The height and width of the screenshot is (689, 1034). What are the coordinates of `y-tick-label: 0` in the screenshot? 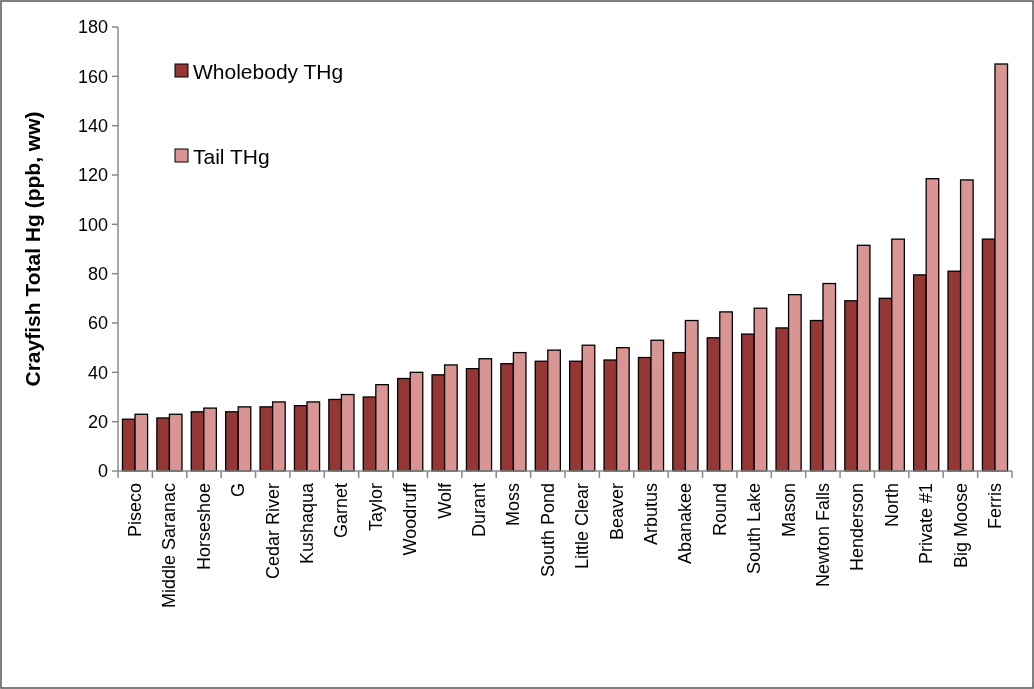 It's located at (102, 471).